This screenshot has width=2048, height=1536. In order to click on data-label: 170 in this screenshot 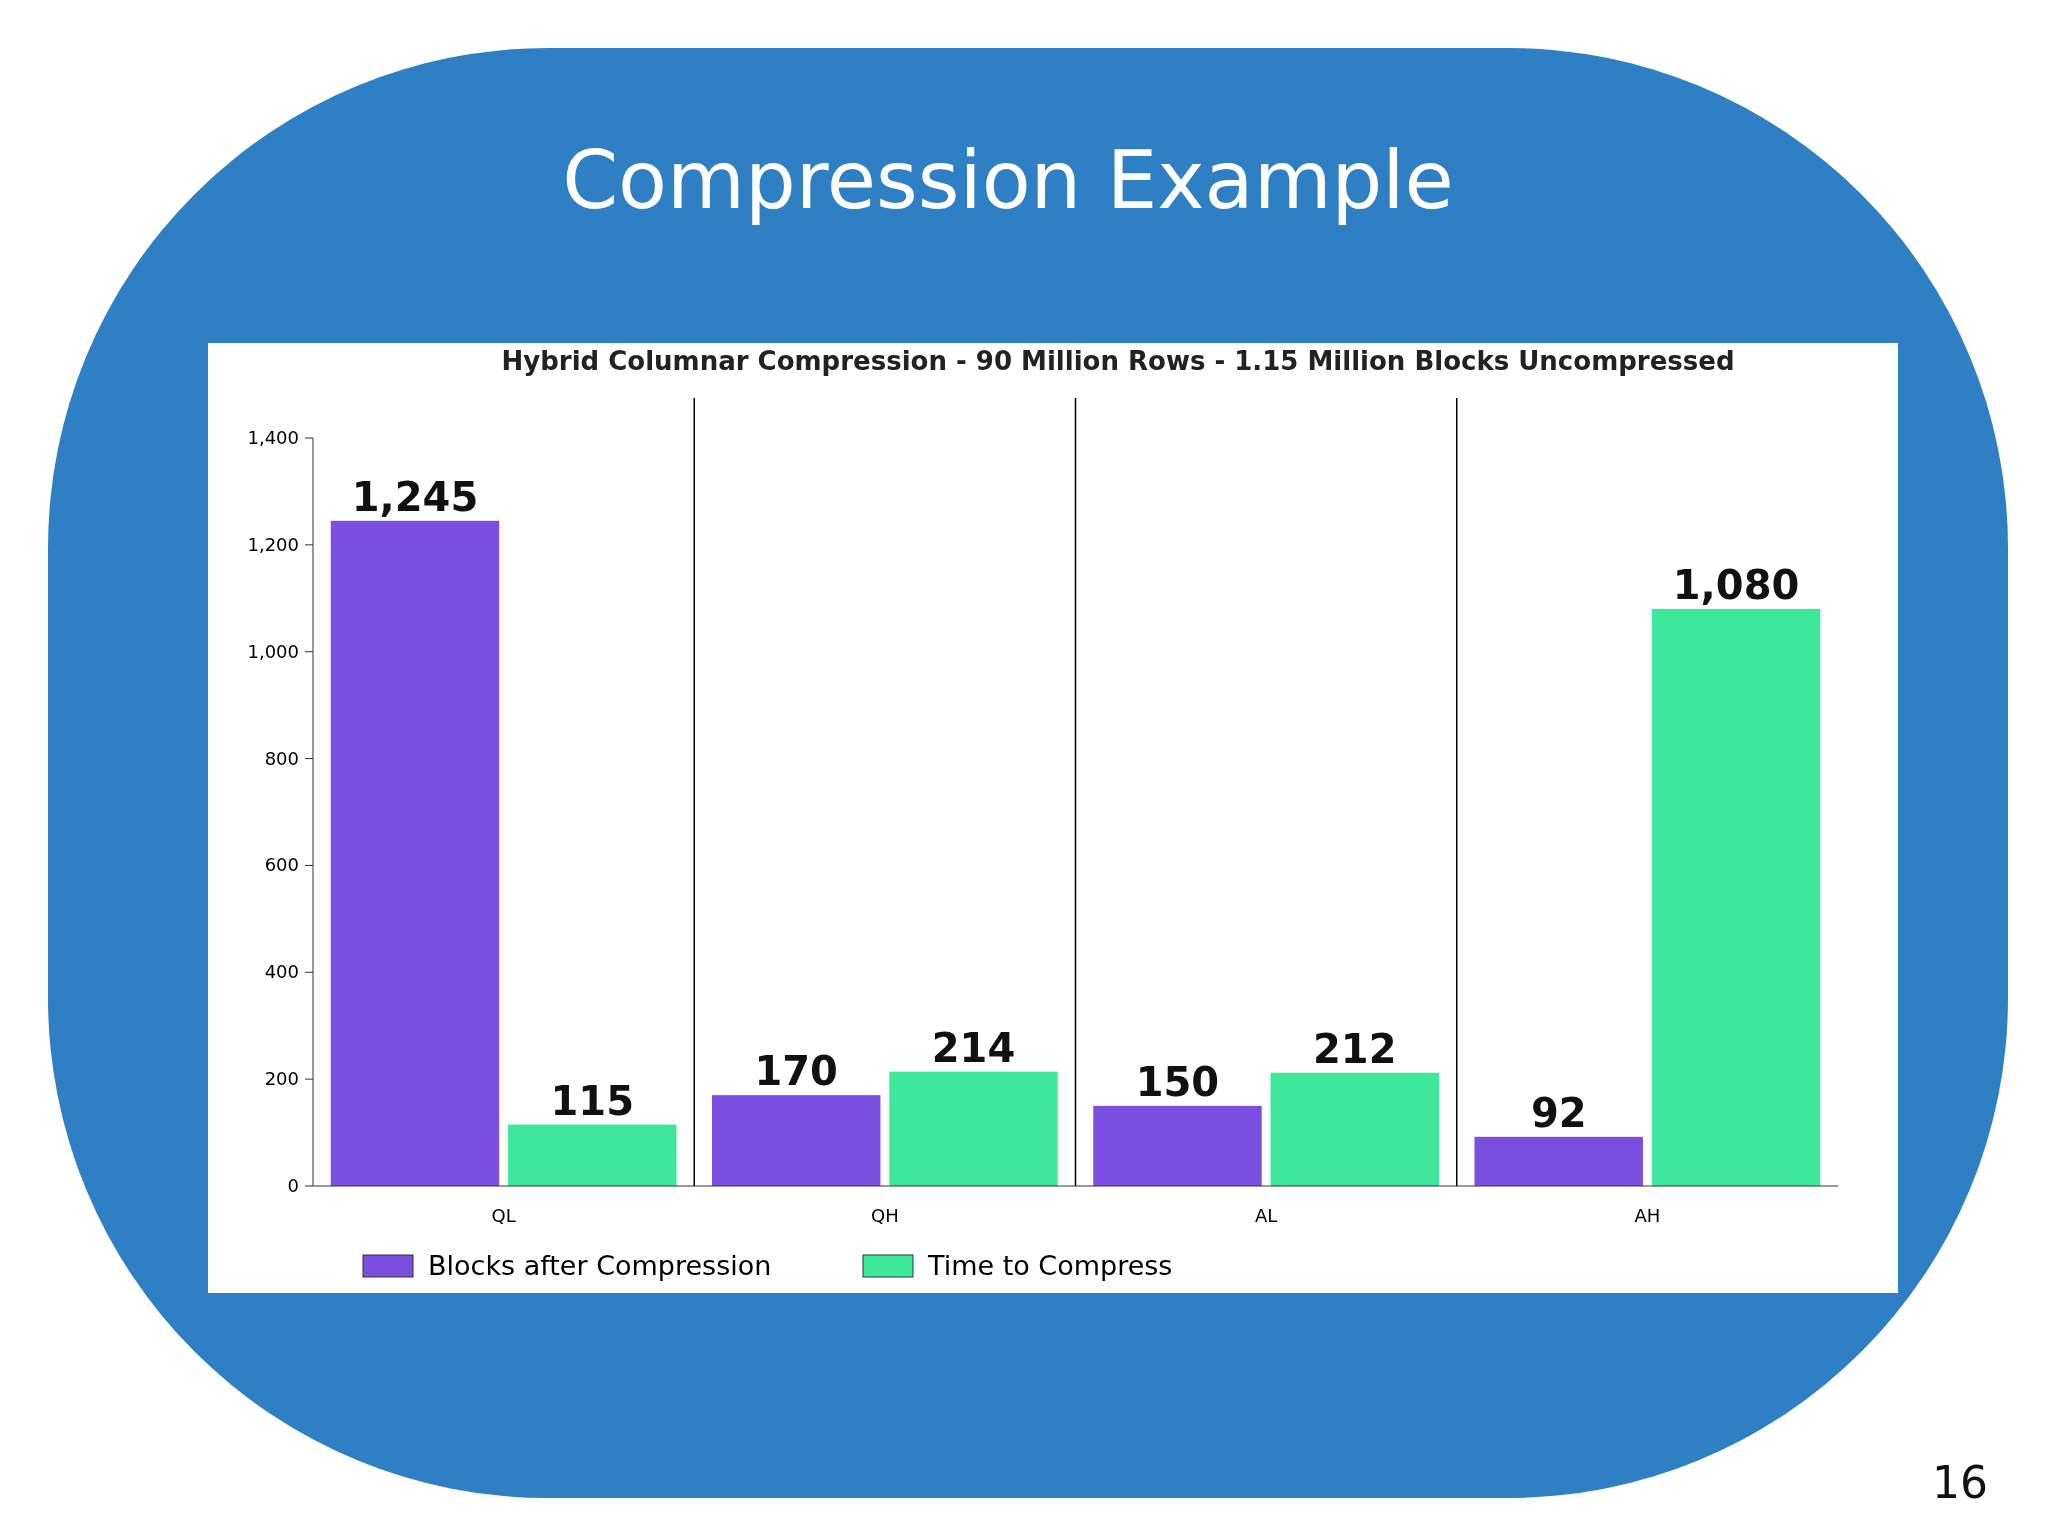, I will do `click(796, 1071)`.